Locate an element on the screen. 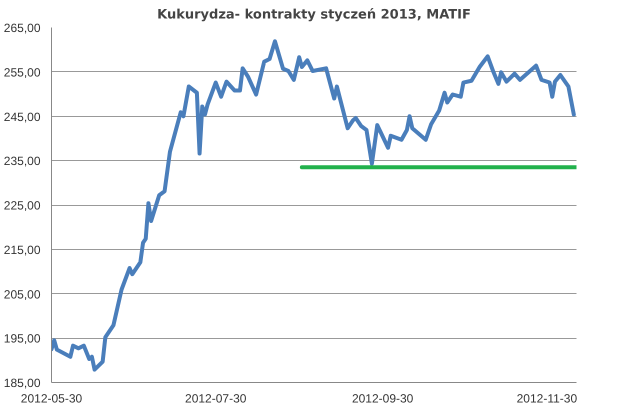 Image resolution: width=620 pixels, height=413 pixels. chart-title: Kukurydza- kontrakty styczeń 2013, MATIF is located at coordinates (314, 15).